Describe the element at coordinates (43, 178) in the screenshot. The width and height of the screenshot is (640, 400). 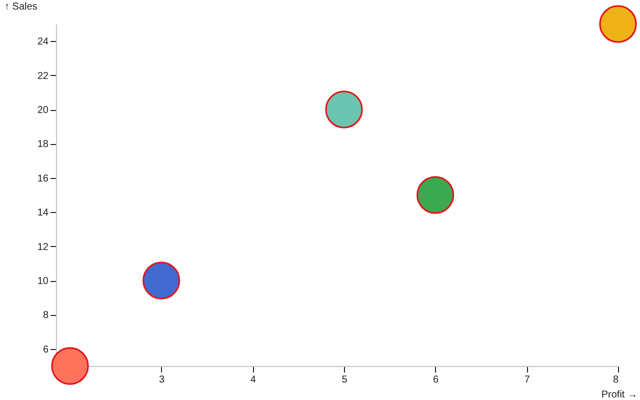
I see `y-tick-label: 16` at that location.